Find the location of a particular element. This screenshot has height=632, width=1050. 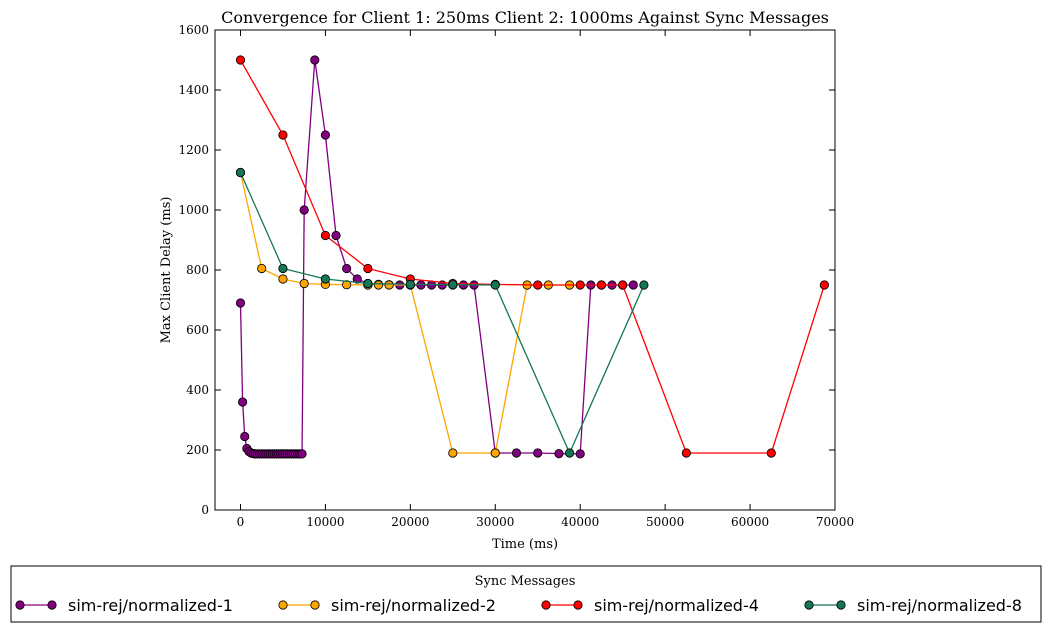

legend-item-sim-rej-normalized-8: sim-rej/normalized-8 is located at coordinates (913, 605).